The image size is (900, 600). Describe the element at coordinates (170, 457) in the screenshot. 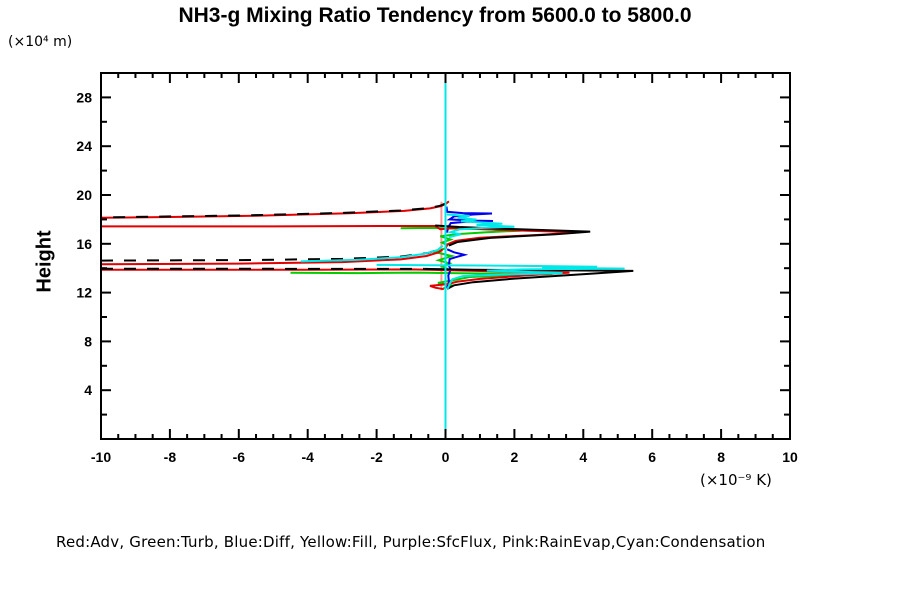

I see `x-tick-label: -8` at that location.